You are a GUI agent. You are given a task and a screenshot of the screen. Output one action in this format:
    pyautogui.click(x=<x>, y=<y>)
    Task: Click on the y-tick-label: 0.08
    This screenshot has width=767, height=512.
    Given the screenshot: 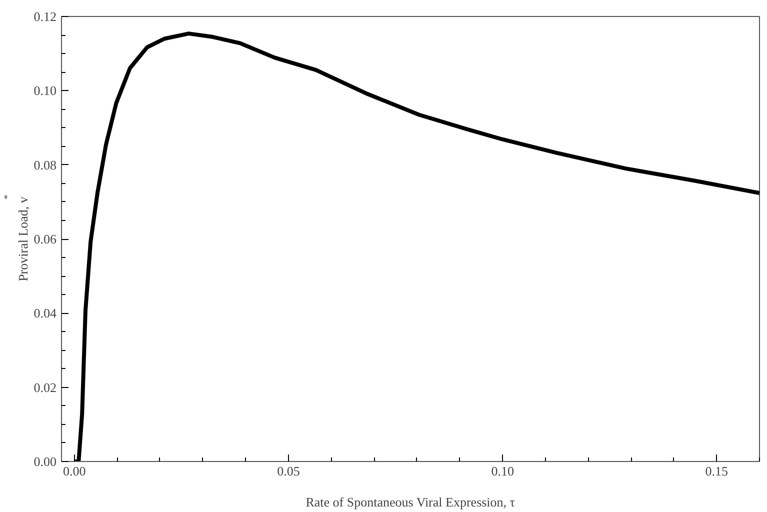 What is the action you would take?
    pyautogui.click(x=45, y=164)
    